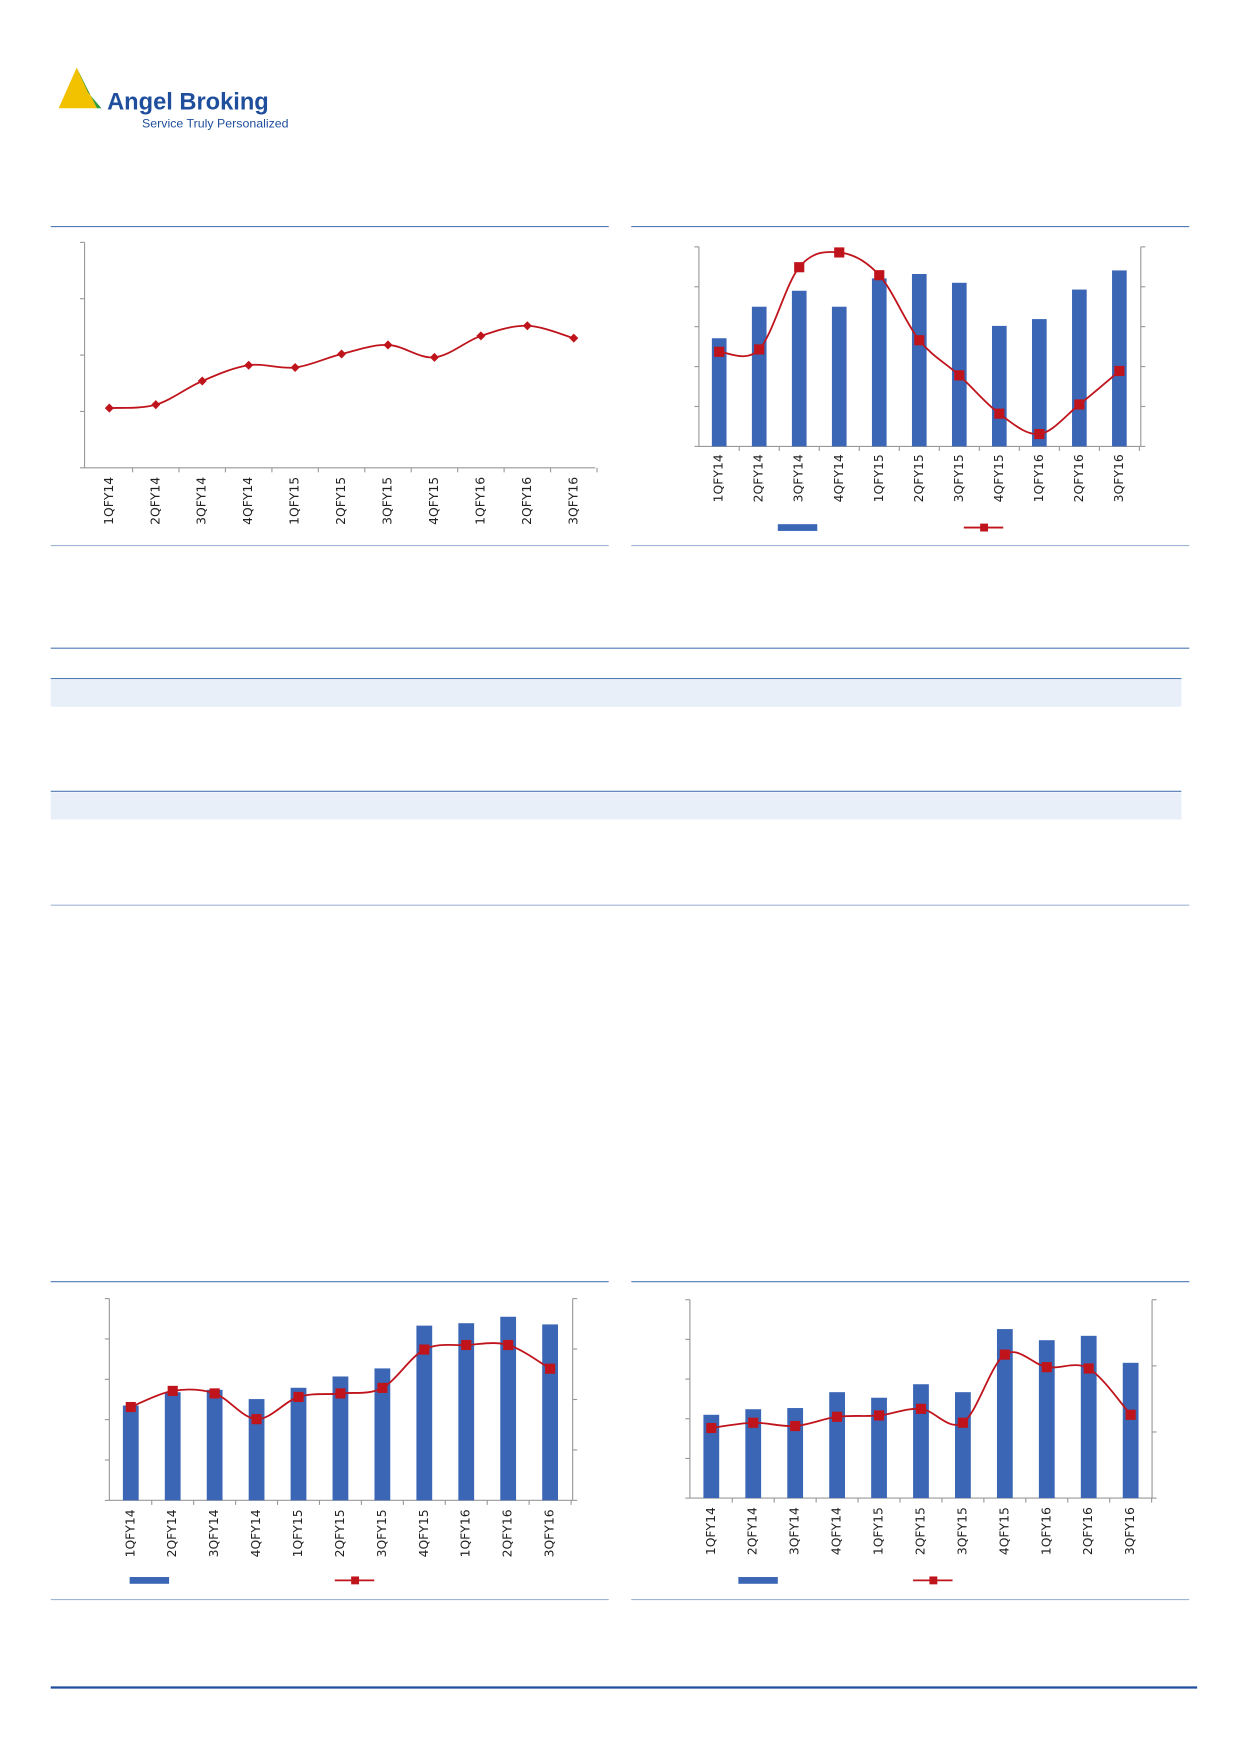  Describe the element at coordinates (342, 366) in the screenshot. I see `line` at that location.